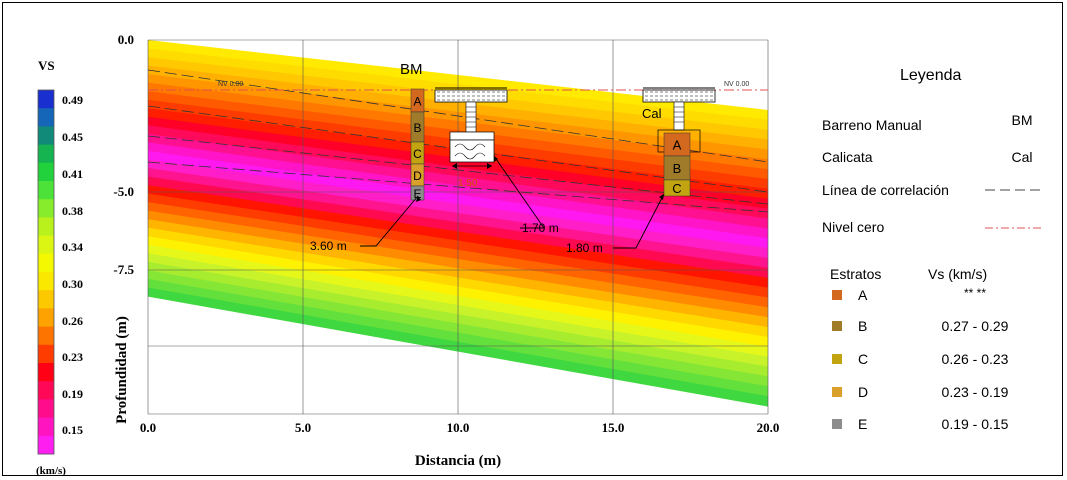 Image resolution: width=1067 pixels, height=480 pixels. I want to click on colorbar-unit: (km/s), so click(51, 471).